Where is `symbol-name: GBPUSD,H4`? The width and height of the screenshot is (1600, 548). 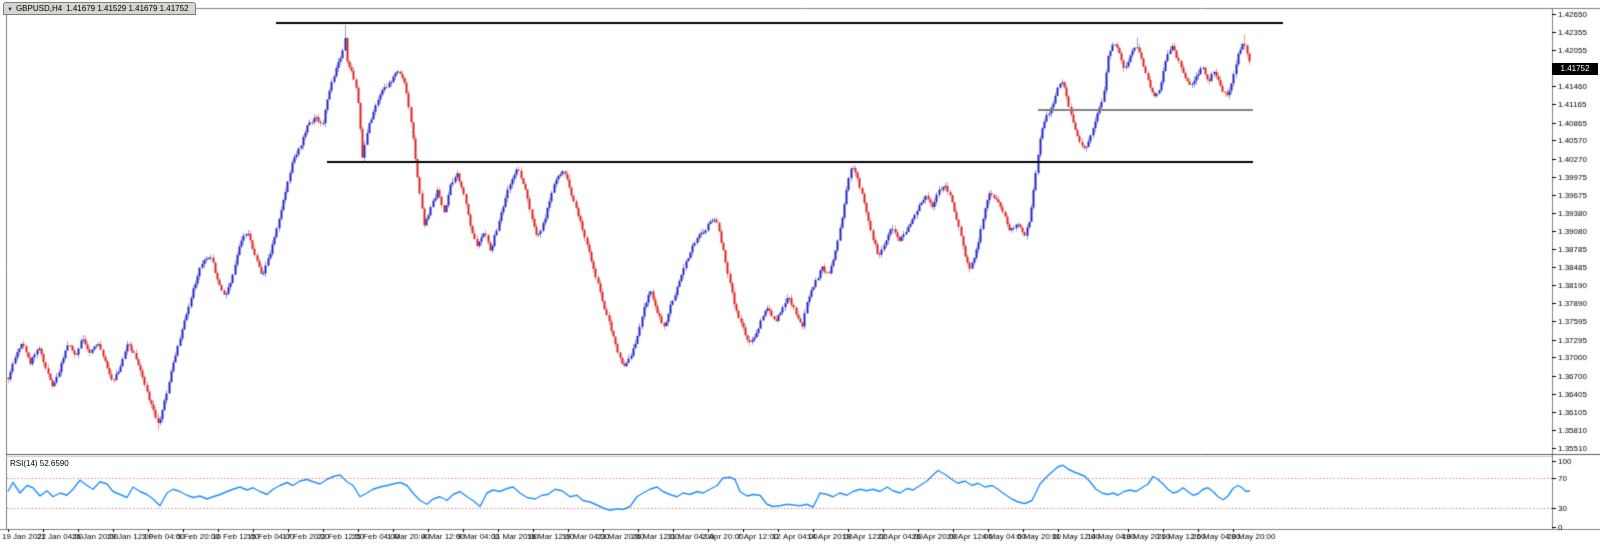
symbol-name: GBPUSD,H4 is located at coordinates (39, 8).